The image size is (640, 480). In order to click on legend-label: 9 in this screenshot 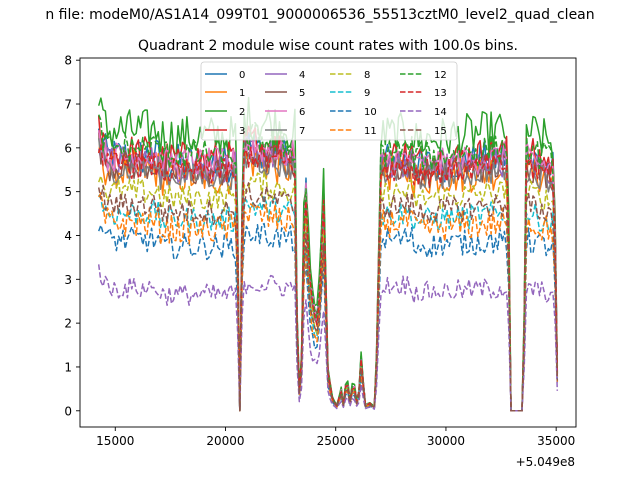, I will do `click(367, 93)`.